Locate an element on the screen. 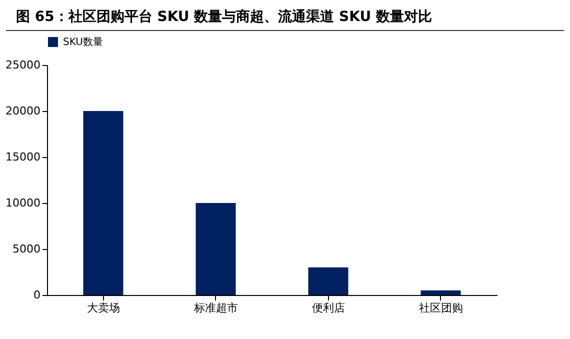  x-tick-label: 标准超市 is located at coordinates (215, 308).